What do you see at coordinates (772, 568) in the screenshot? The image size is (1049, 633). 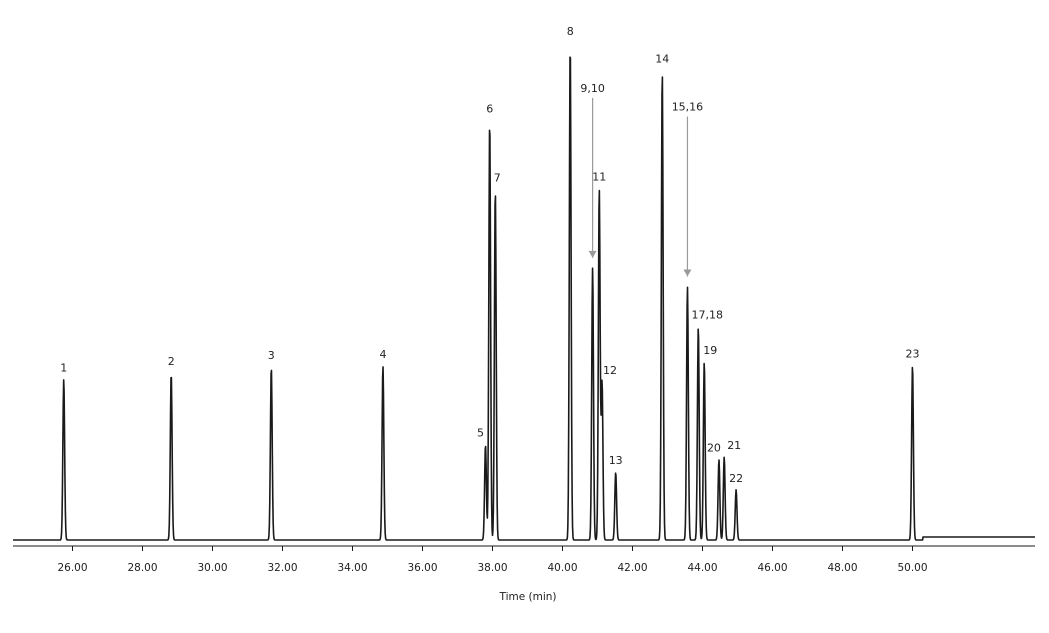 I see `x-tick-label: 46.00` at bounding box center [772, 568].